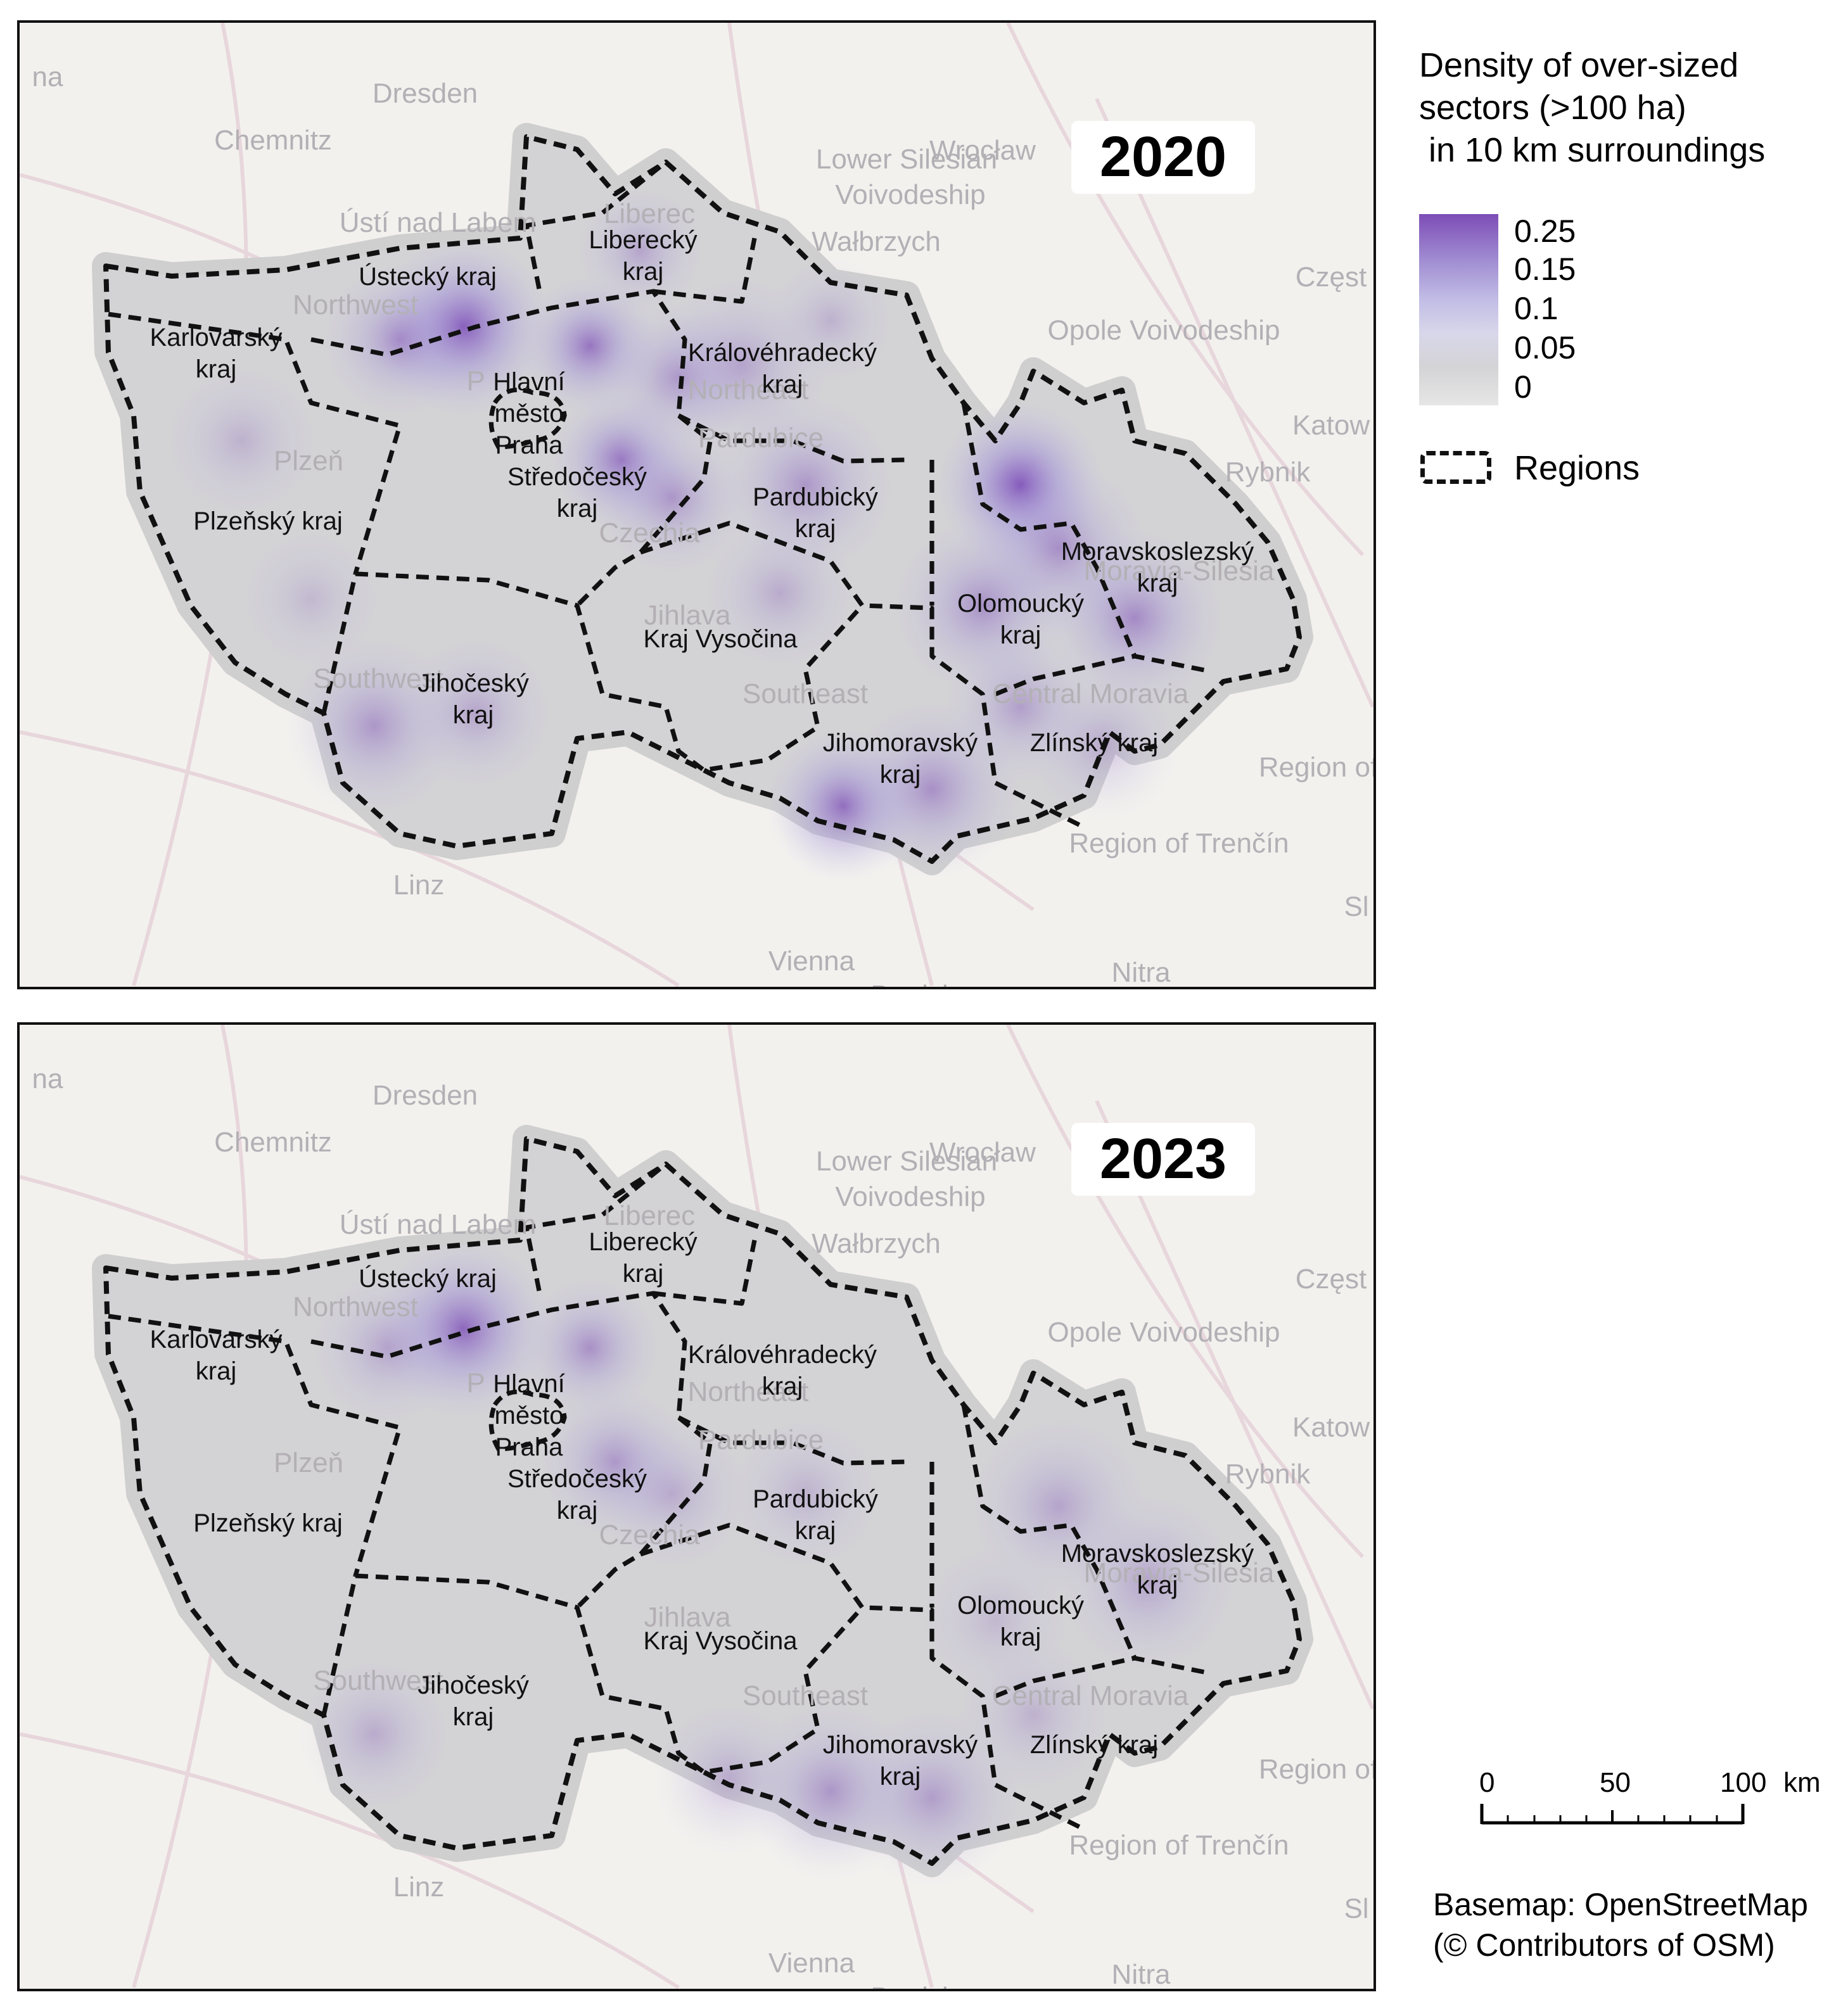  I want to click on basemap-place-label: Nitra, so click(1142, 972).